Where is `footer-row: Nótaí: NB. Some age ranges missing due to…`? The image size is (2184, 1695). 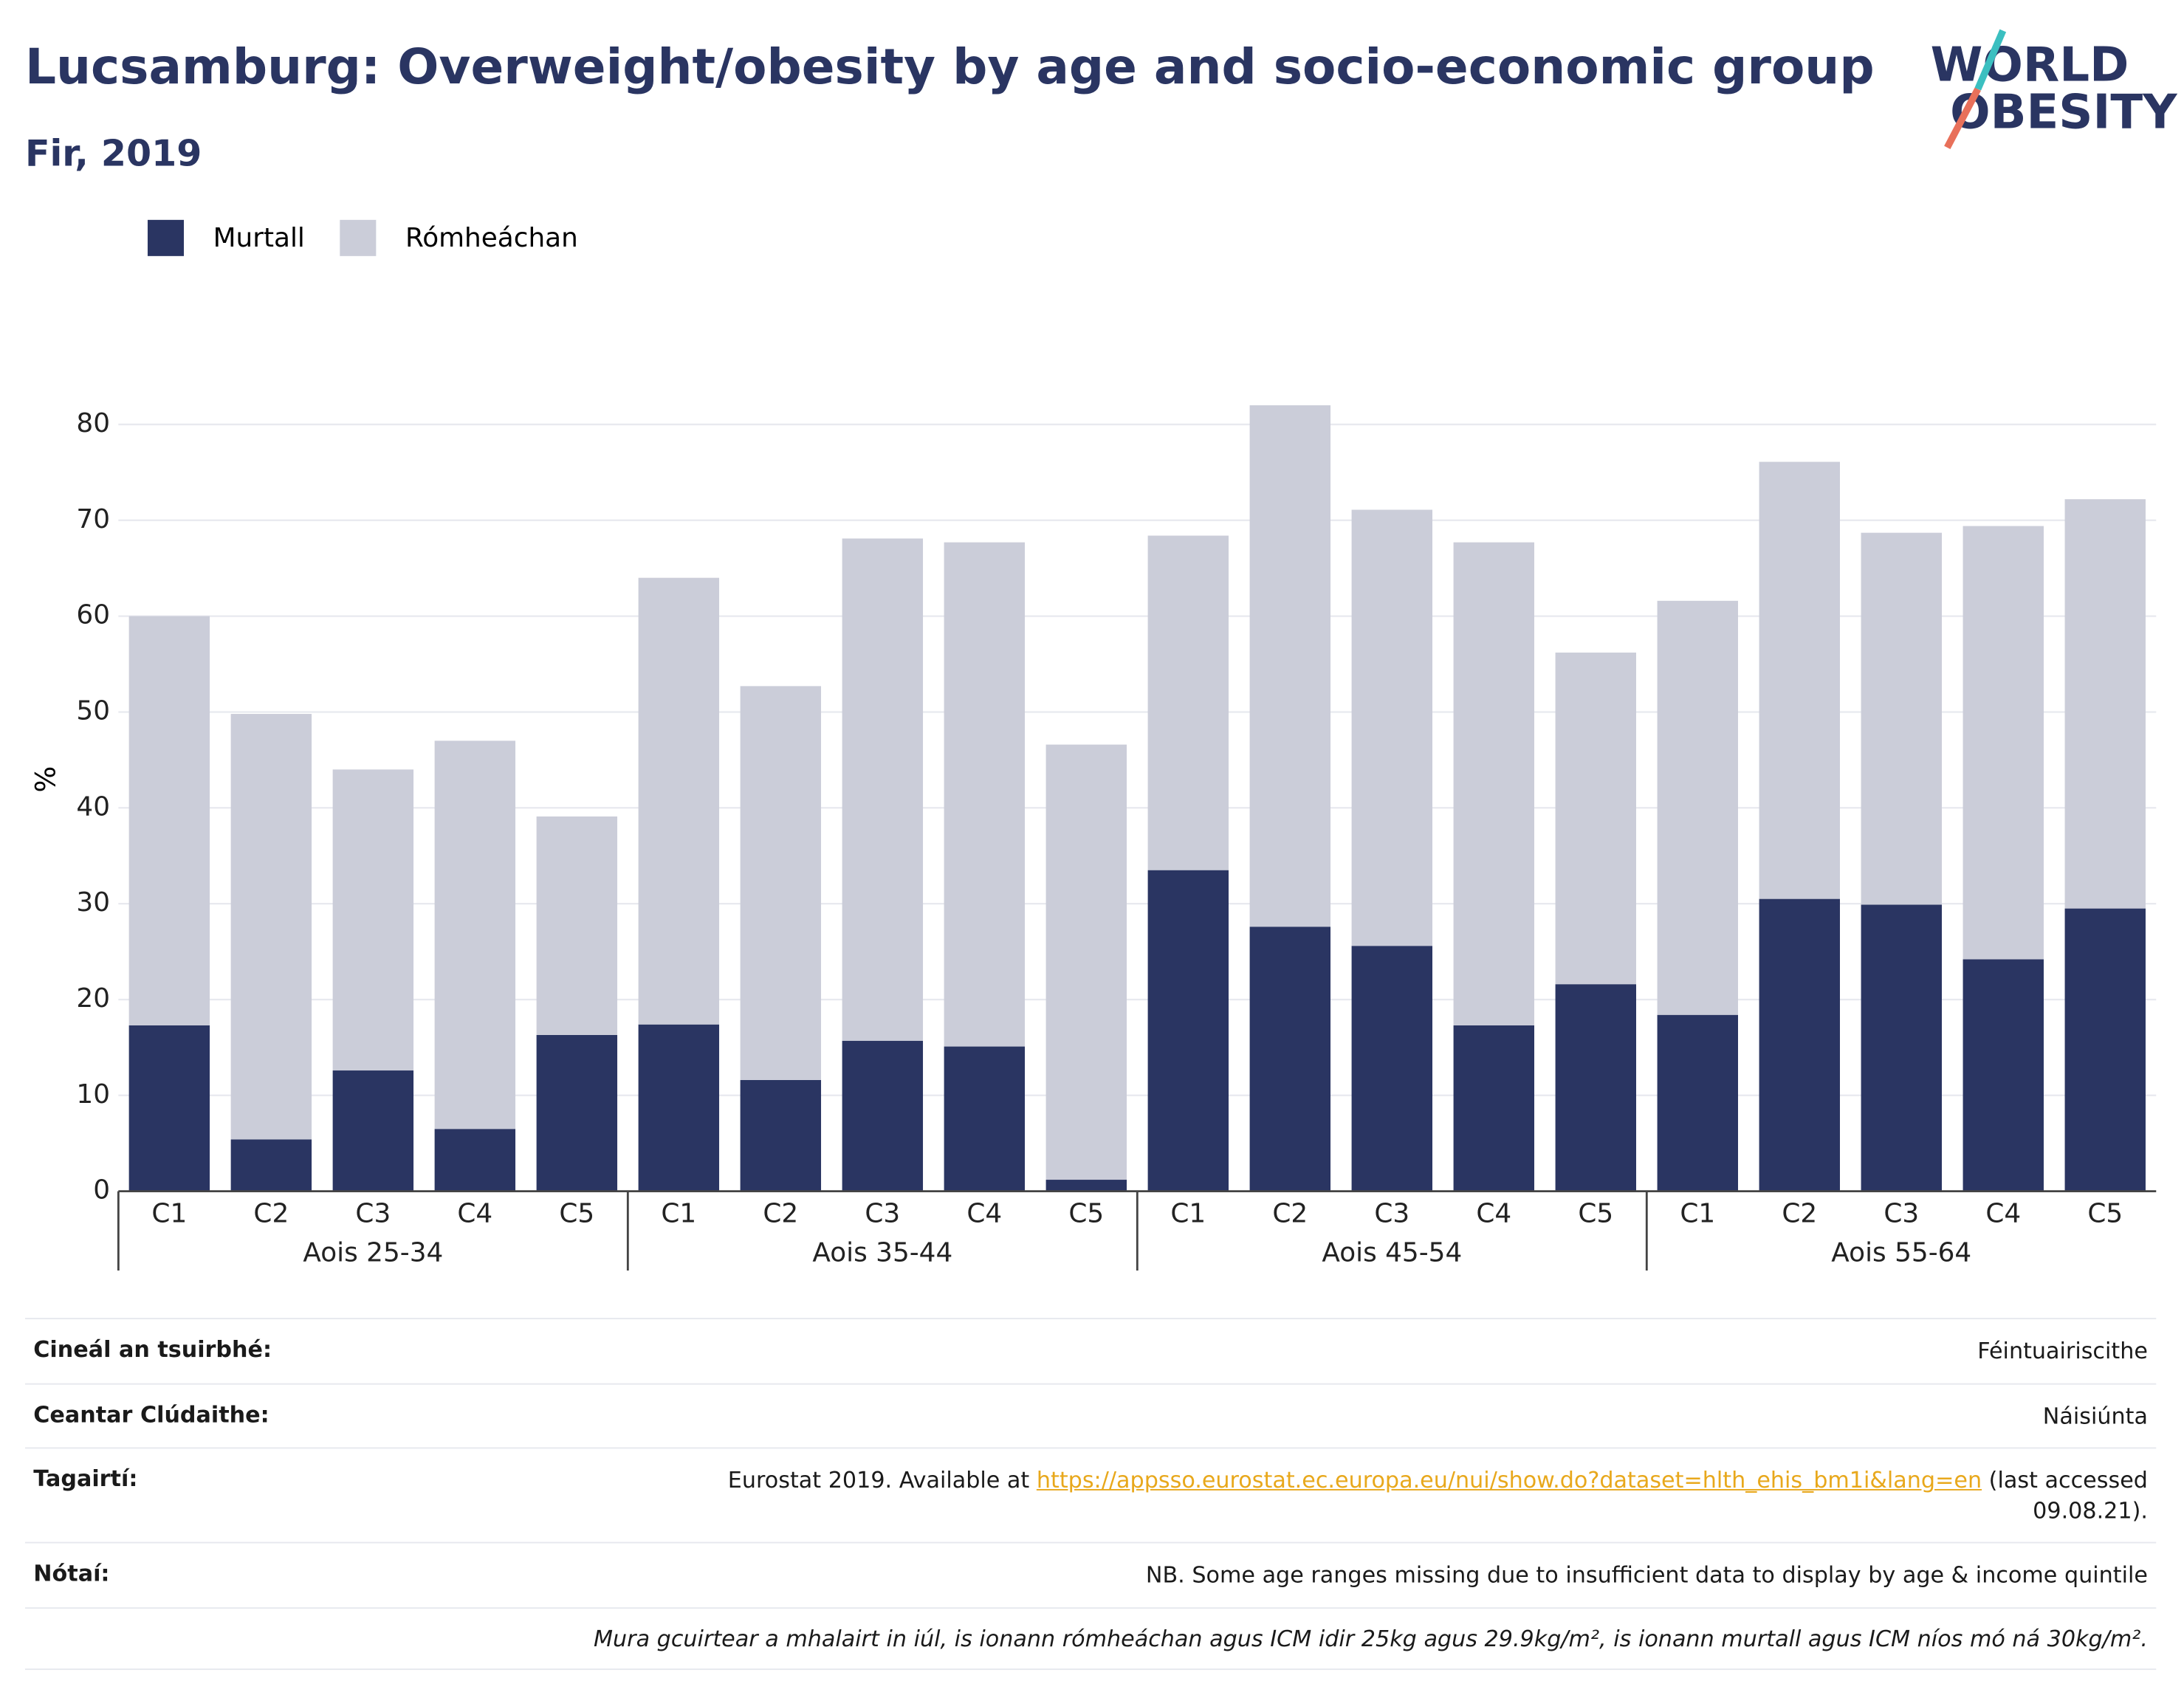 footer-row: Nótaí: NB. Some age ranges missing due to… is located at coordinates (1090, 1574).